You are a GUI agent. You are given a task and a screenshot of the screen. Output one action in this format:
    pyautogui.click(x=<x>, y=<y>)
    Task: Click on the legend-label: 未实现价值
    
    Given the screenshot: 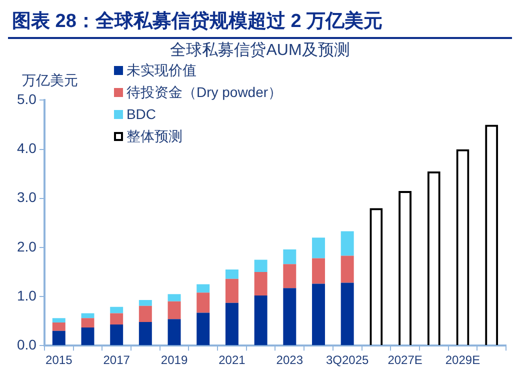 What is the action you would take?
    pyautogui.click(x=161, y=70)
    